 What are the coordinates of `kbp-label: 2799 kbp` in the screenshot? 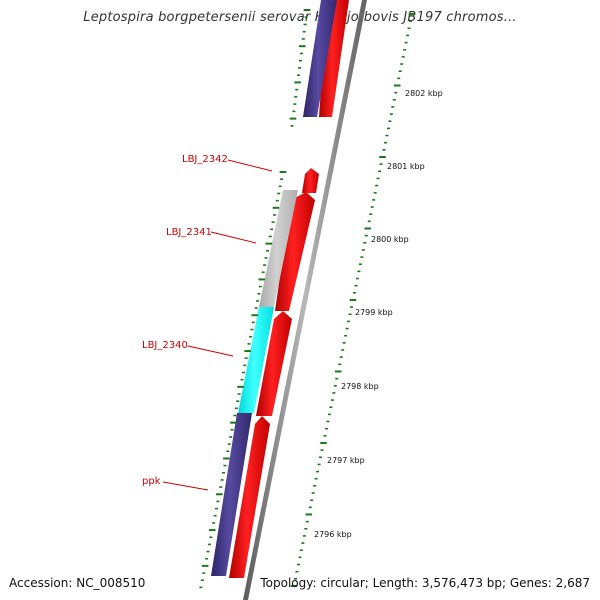 It's located at (374, 312).